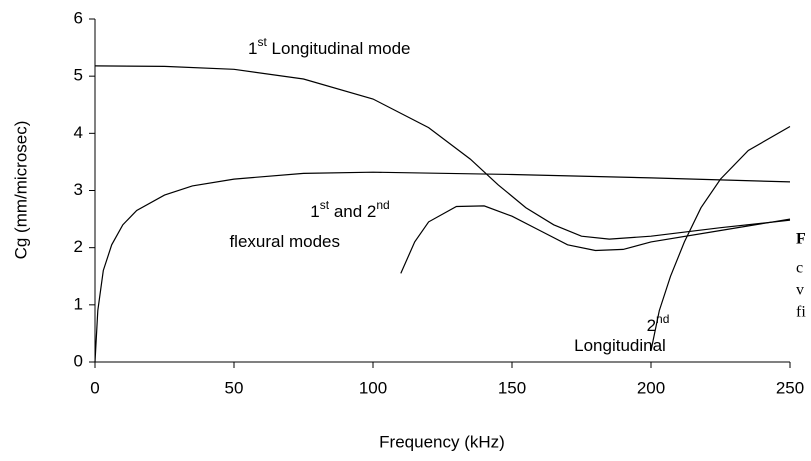 The height and width of the screenshot is (461, 811). Describe the element at coordinates (78, 17) in the screenshot. I see `y-tick-label: 6` at that location.